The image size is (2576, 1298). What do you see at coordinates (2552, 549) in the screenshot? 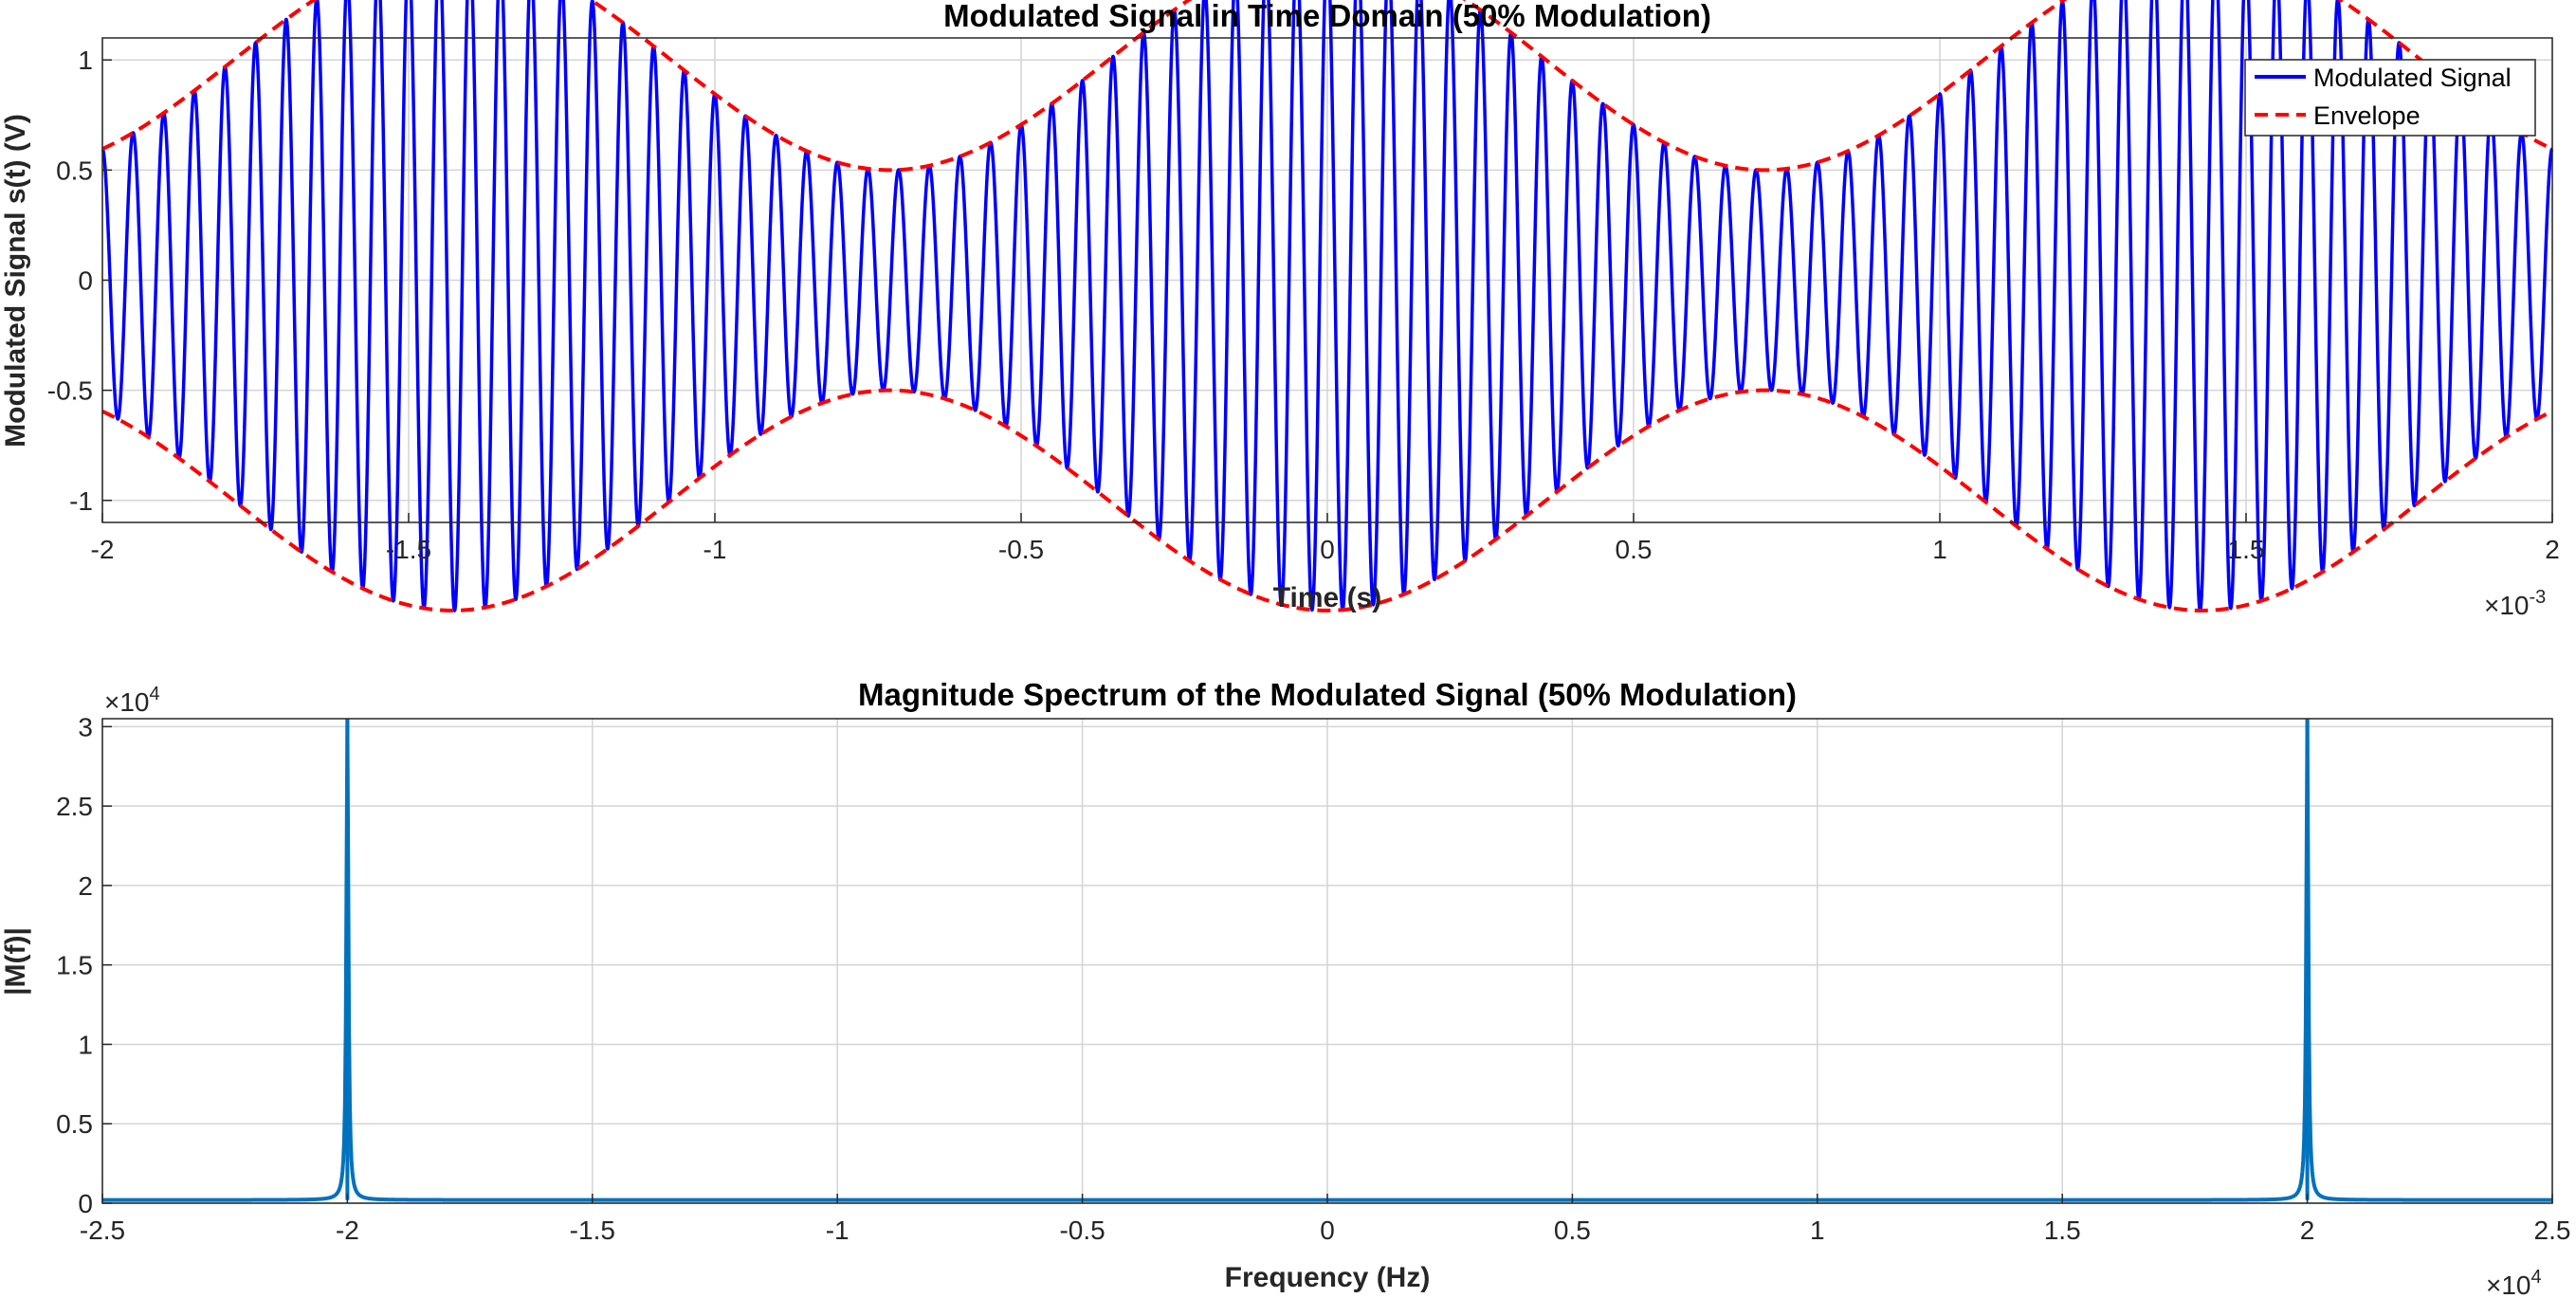
I see `time-x-tick-label: 2` at bounding box center [2552, 549].